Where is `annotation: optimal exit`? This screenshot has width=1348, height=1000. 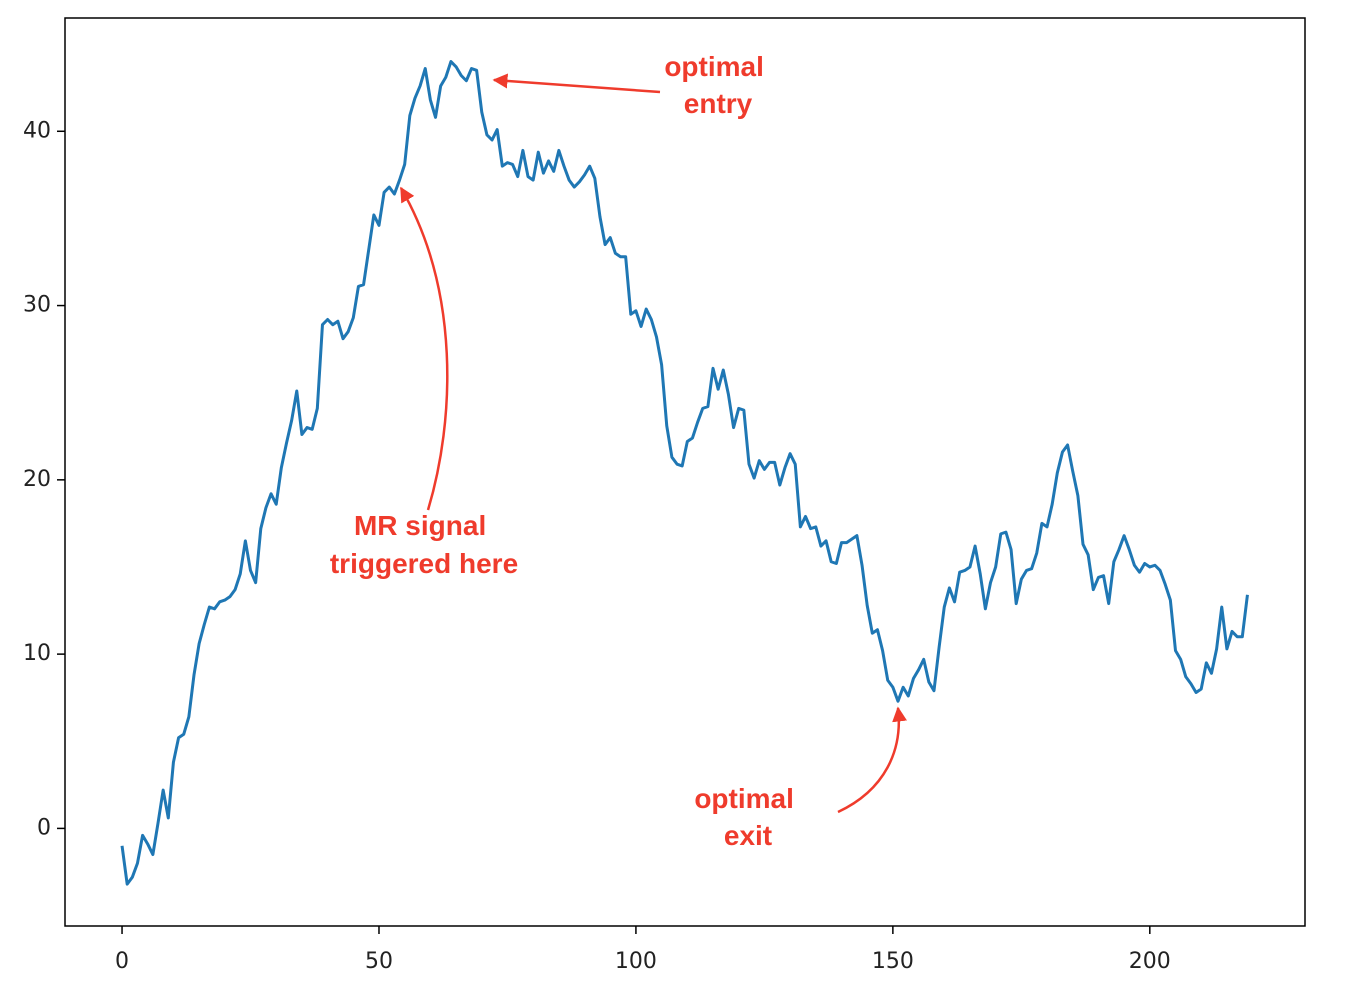
annotation: optimal exit is located at coordinates (747, 817).